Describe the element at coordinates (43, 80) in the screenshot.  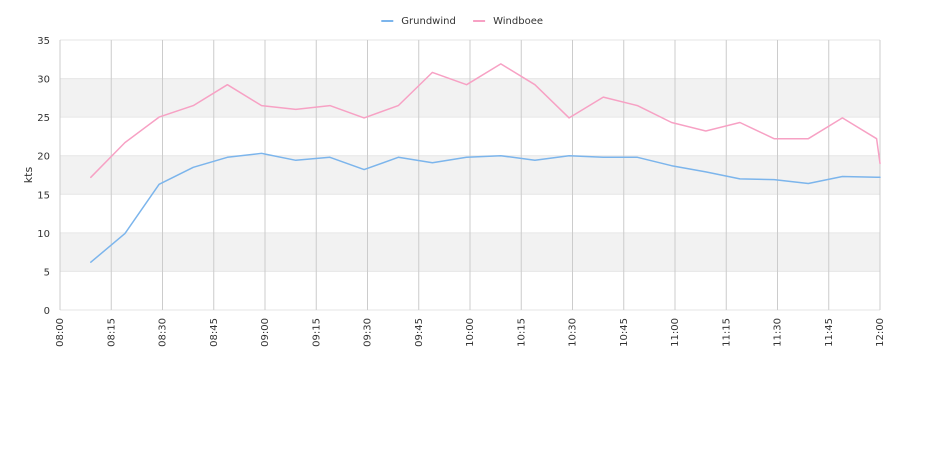
I see `y-tick-label: 30` at that location.